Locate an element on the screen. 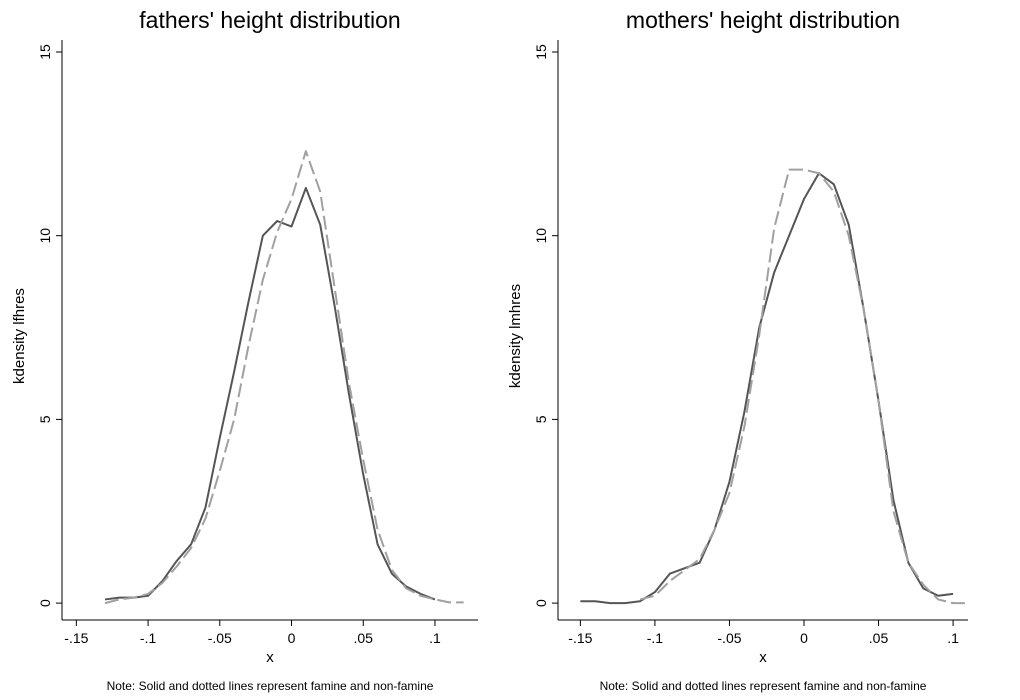 The height and width of the screenshot is (700, 1020). chart-title: mothers' height distribution is located at coordinates (763, 20).